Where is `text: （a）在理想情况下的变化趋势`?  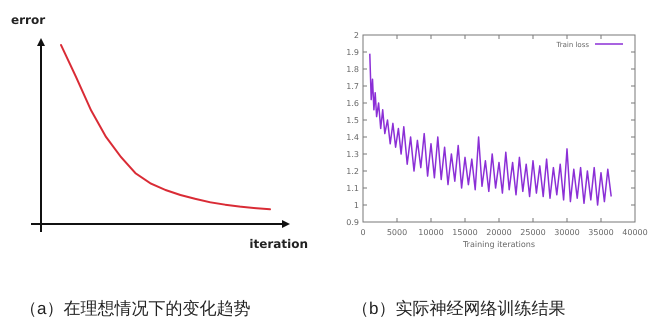 text: （a）在理想情况下的变化趋势 is located at coordinates (135, 308).